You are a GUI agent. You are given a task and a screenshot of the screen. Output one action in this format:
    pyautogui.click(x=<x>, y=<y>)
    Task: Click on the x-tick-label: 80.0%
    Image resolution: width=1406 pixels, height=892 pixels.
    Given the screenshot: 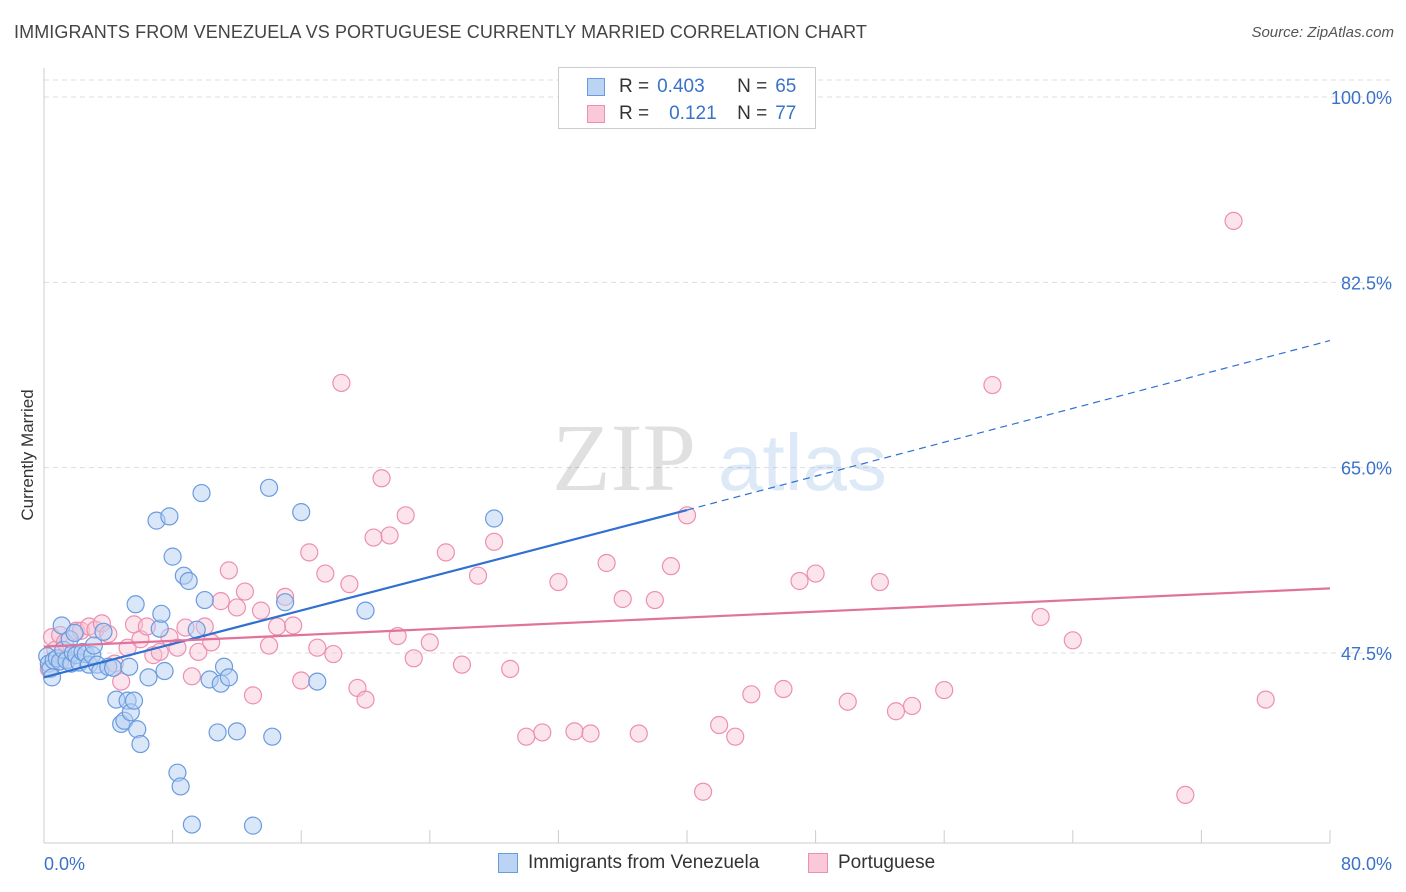 What is the action you would take?
    pyautogui.click(x=1366, y=864)
    